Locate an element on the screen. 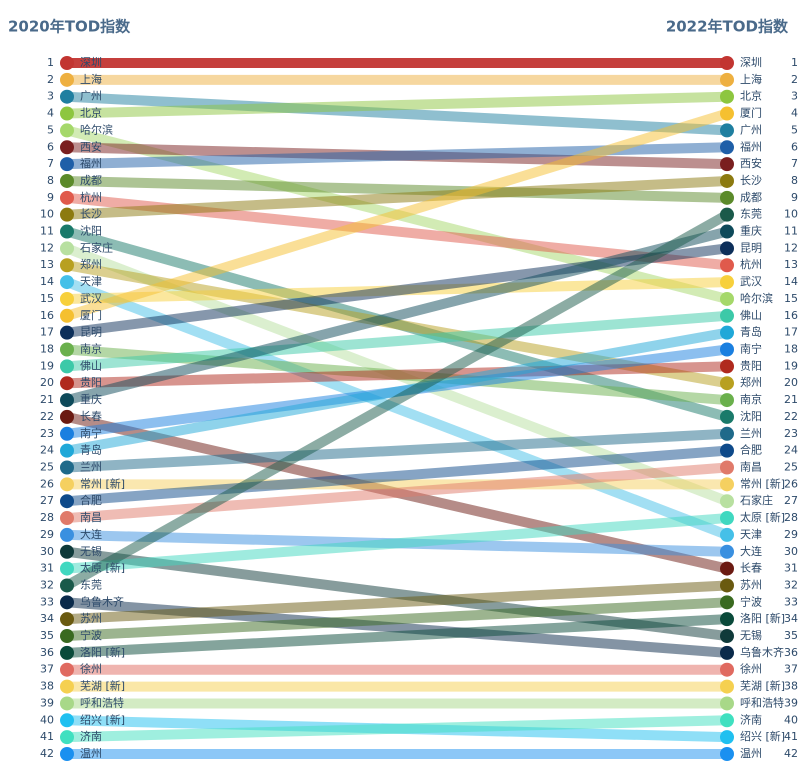 The height and width of the screenshot is (779, 802). right-city-label: 南京 is located at coordinates (751, 399).